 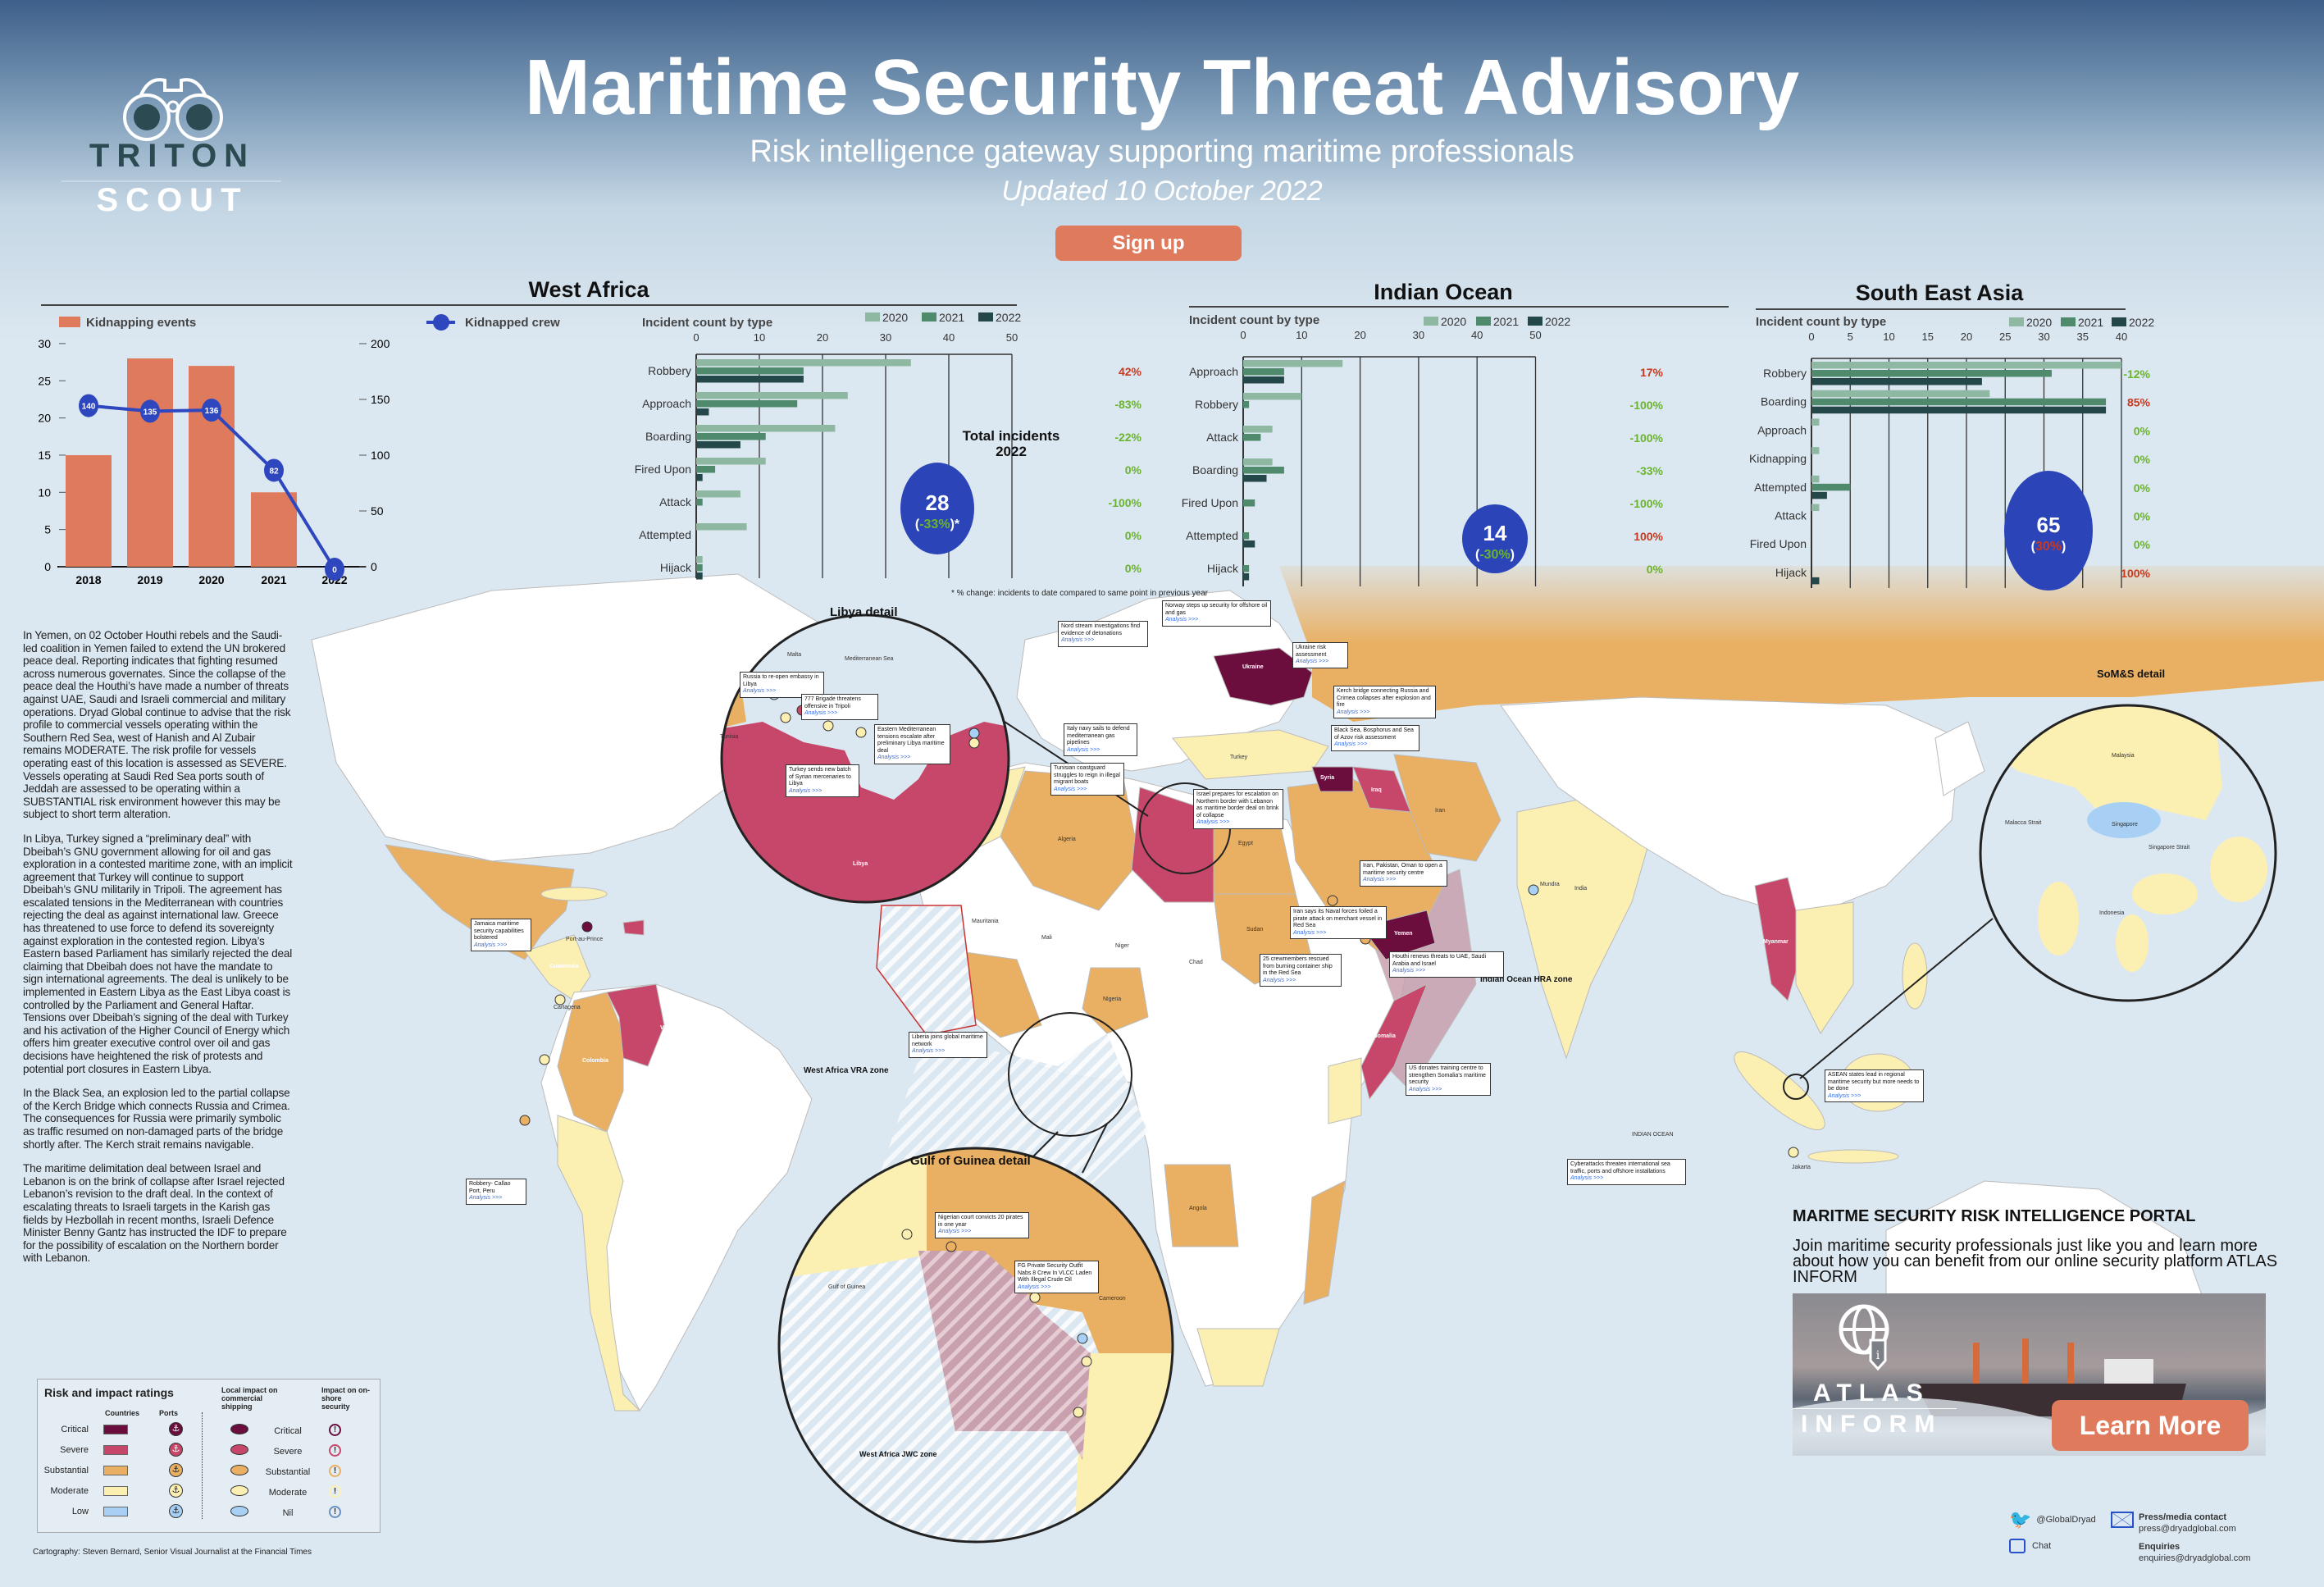 What do you see at coordinates (2150, 1425) in the screenshot?
I see `learn-more-button: Learn More` at bounding box center [2150, 1425].